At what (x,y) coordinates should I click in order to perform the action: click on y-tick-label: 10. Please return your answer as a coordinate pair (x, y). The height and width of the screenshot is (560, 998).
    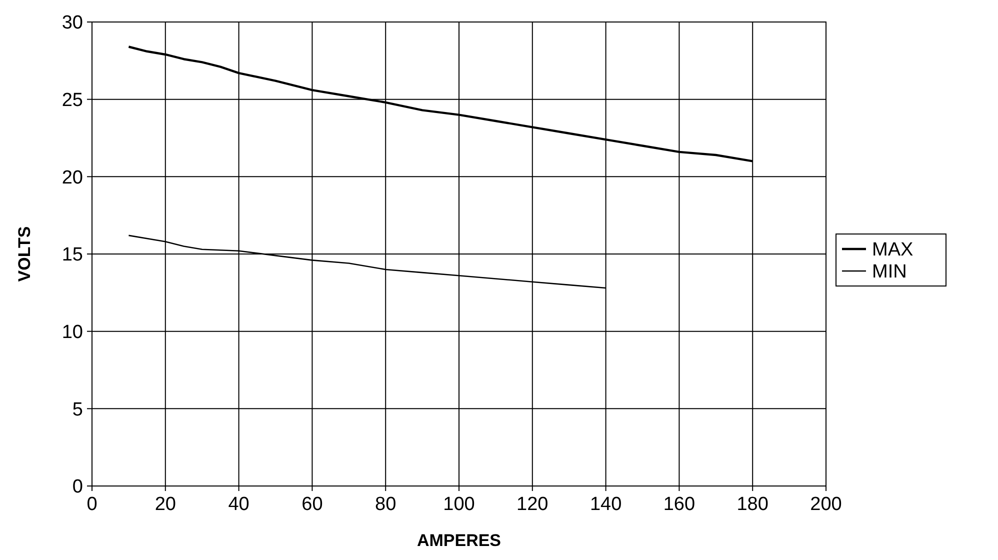
    Looking at the image, I should click on (72, 332).